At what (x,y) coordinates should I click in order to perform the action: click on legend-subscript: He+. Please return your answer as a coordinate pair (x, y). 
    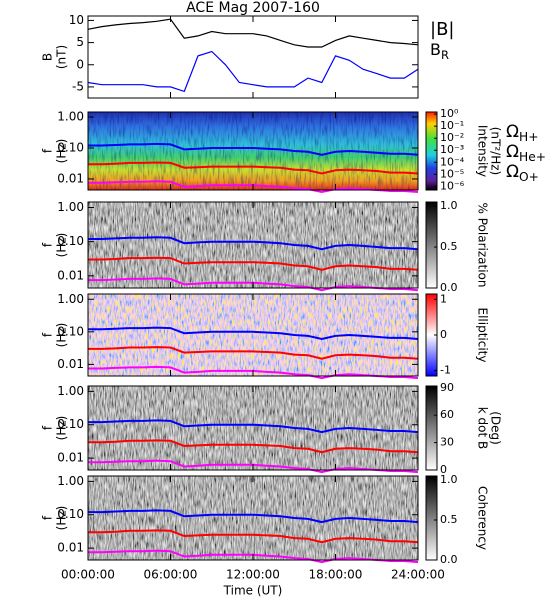
    Looking at the image, I should click on (532, 157).